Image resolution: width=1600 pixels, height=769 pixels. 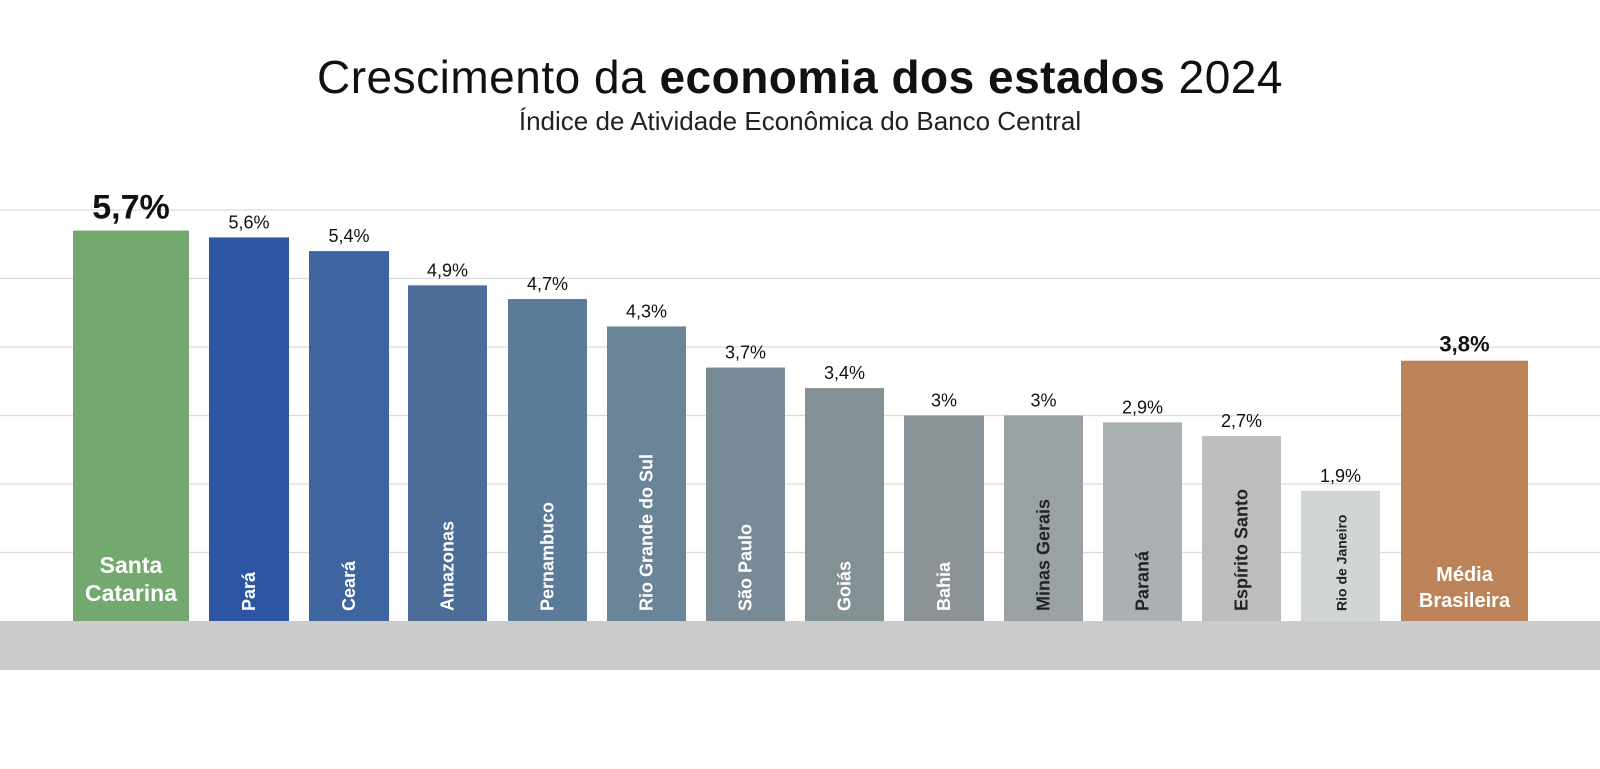 What do you see at coordinates (348, 236) in the screenshot?
I see `value-label-ceara: 5,4%` at bounding box center [348, 236].